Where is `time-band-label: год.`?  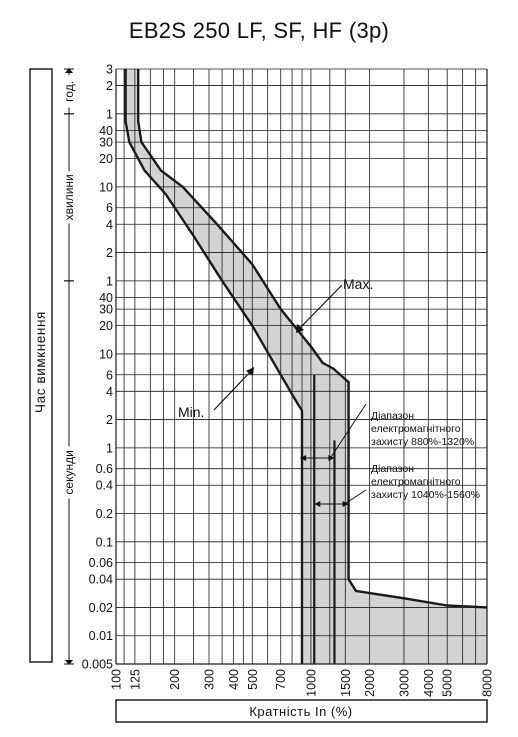 time-band-label: год. is located at coordinates (69, 91).